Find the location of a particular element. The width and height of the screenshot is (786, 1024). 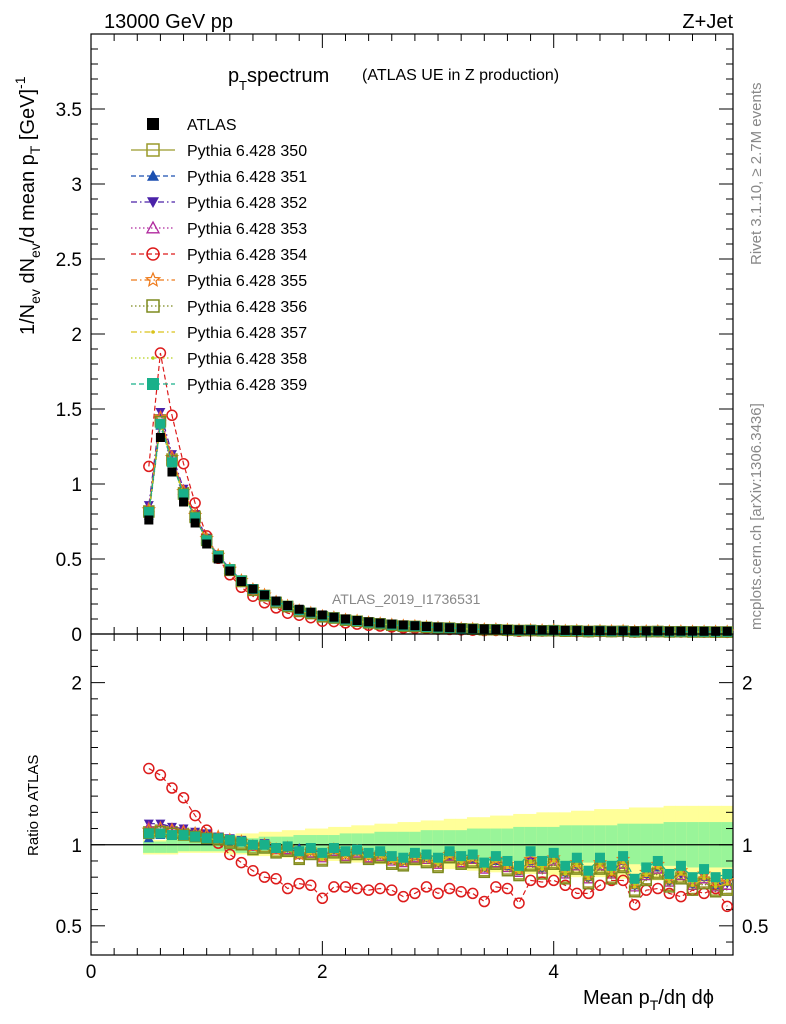

process-label: Z+Jet is located at coordinates (707, 22).